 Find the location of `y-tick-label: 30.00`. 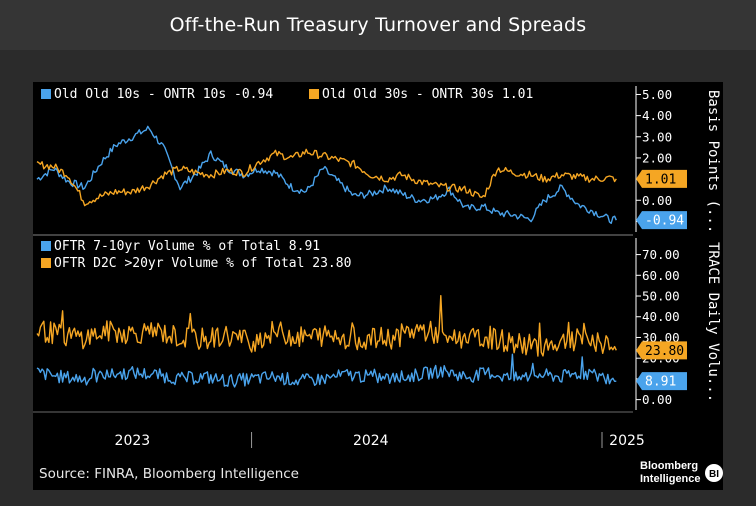

y-tick-label: 30.00 is located at coordinates (661, 337).